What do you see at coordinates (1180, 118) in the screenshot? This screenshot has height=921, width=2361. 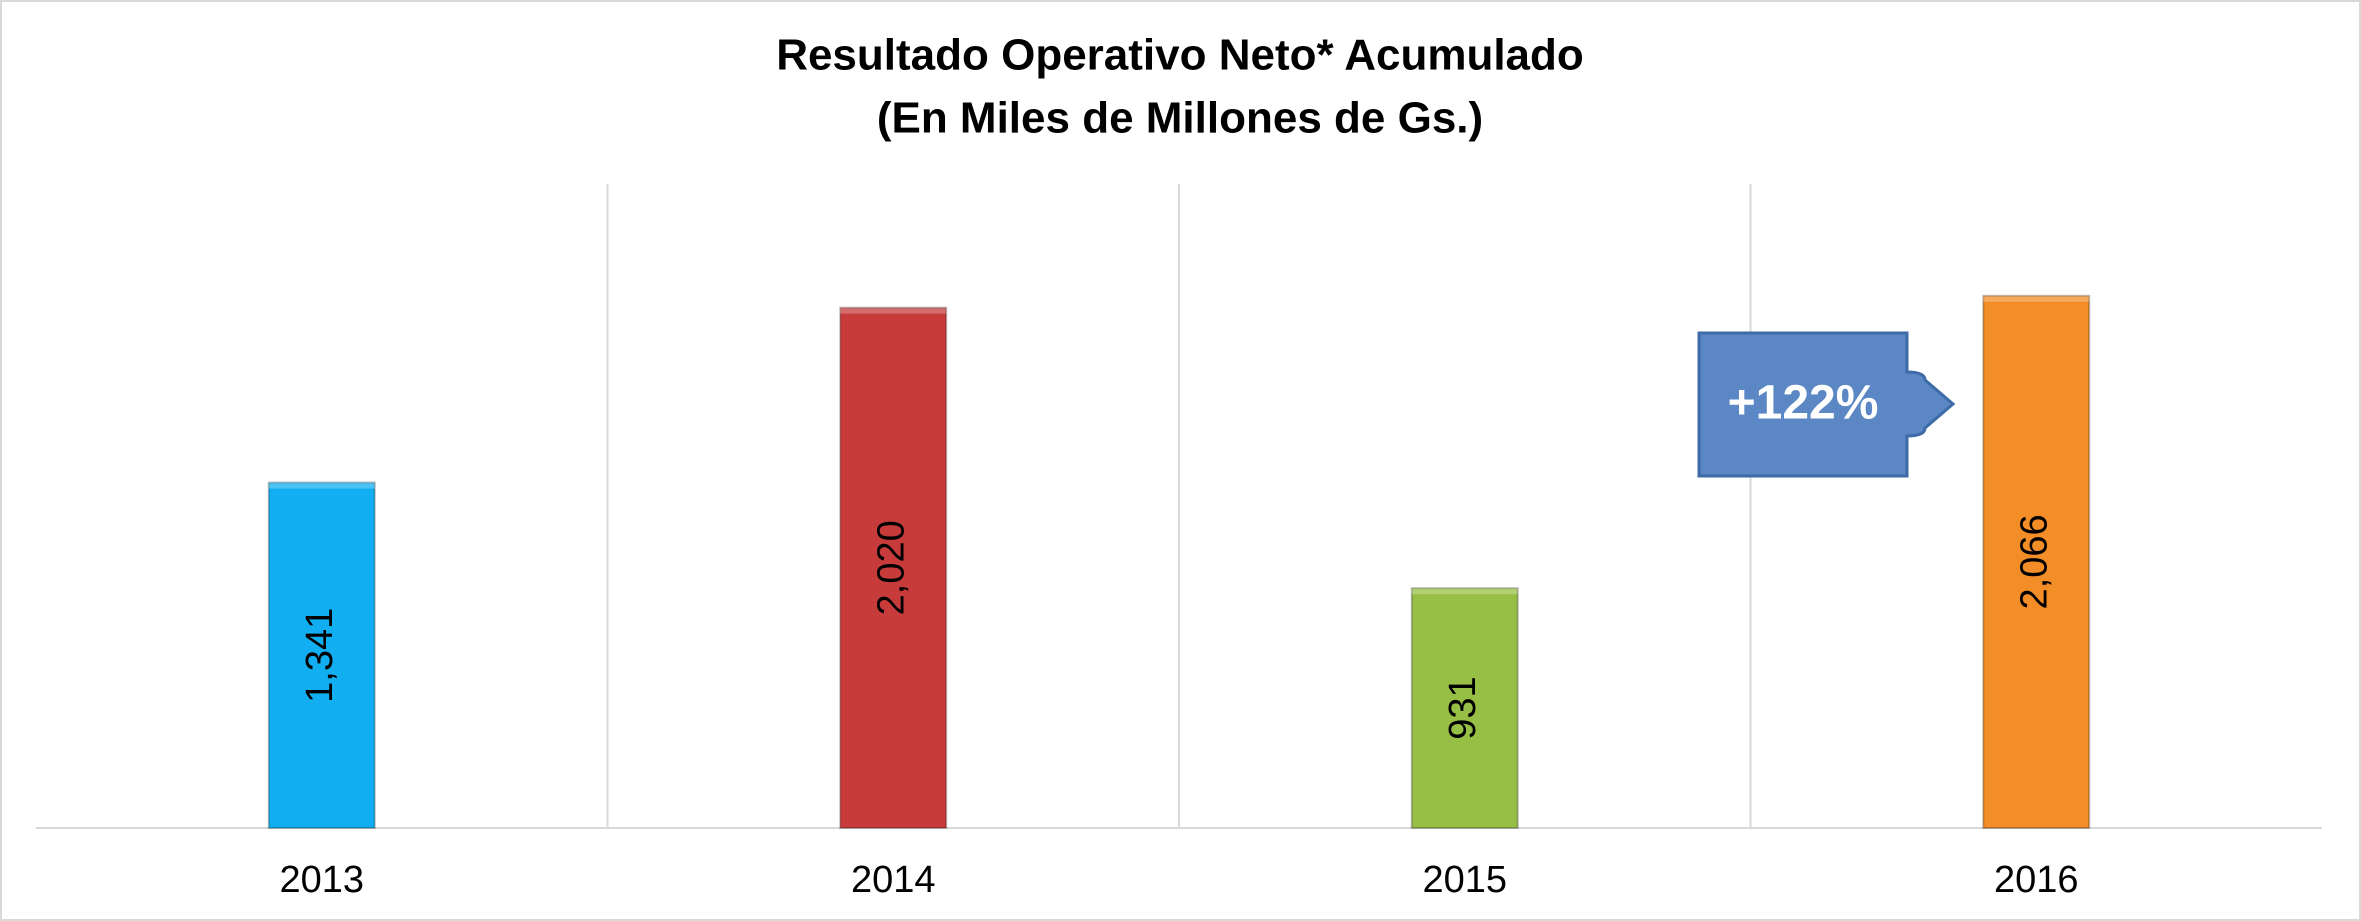 I see `chart-subtitle: (En Miles de Millones de Gs.)` at bounding box center [1180, 118].